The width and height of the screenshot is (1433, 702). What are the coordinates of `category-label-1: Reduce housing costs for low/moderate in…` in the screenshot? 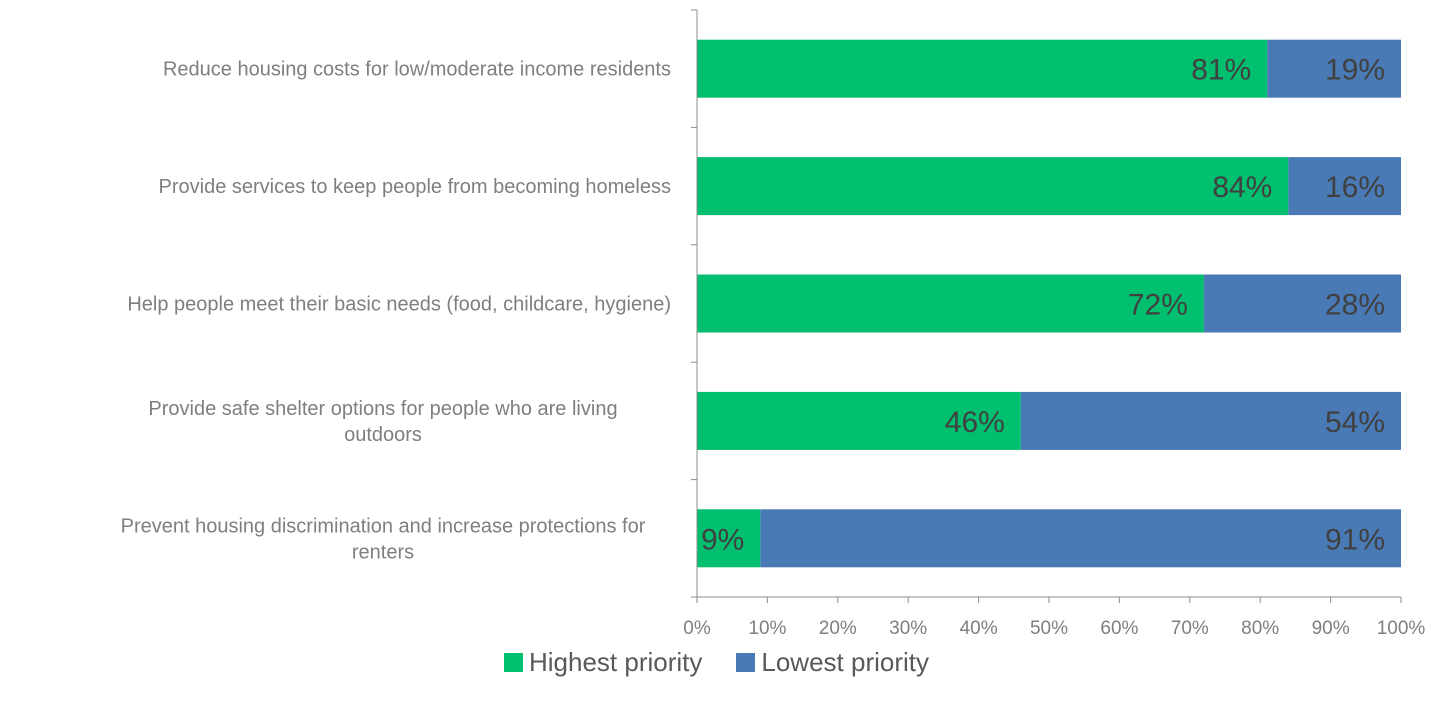 It's located at (417, 70).